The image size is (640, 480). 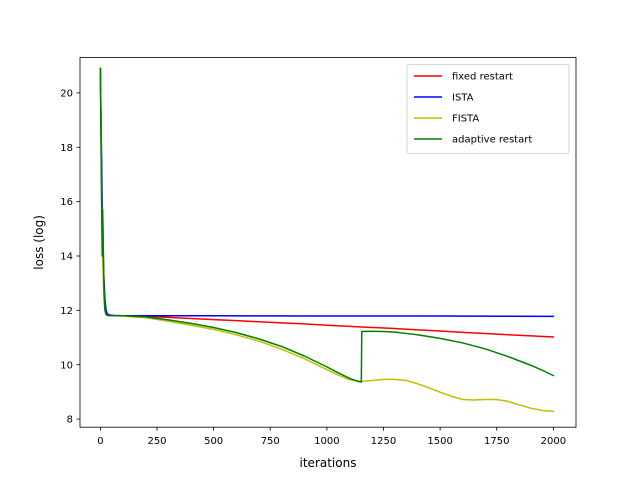 What do you see at coordinates (66, 365) in the screenshot?
I see `y-tick-label: 10` at bounding box center [66, 365].